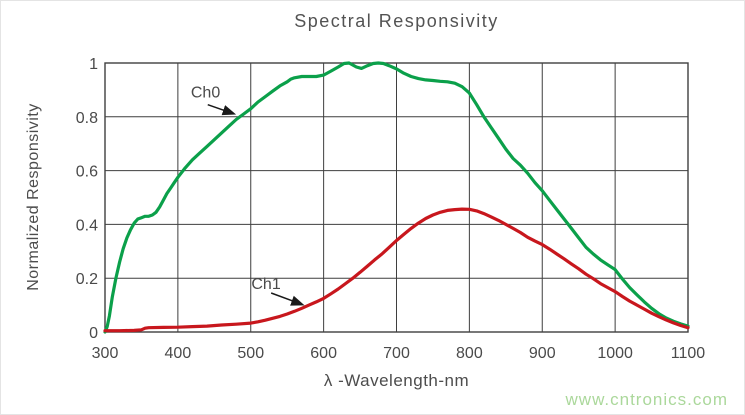 This screenshot has width=745, height=415. Describe the element at coordinates (396, 21) in the screenshot. I see `chart-title: Spectral Responsivity` at that location.